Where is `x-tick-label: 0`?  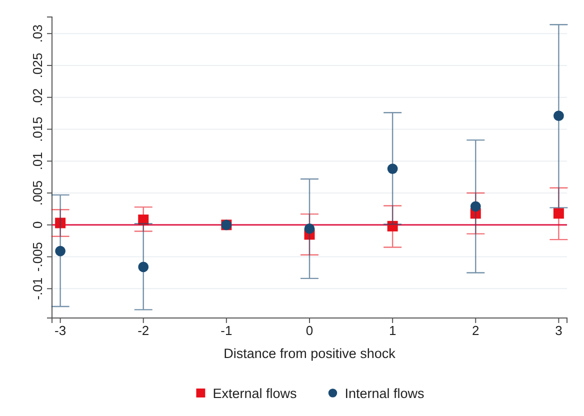 x-tick-label: 0 is located at coordinates (310, 330).